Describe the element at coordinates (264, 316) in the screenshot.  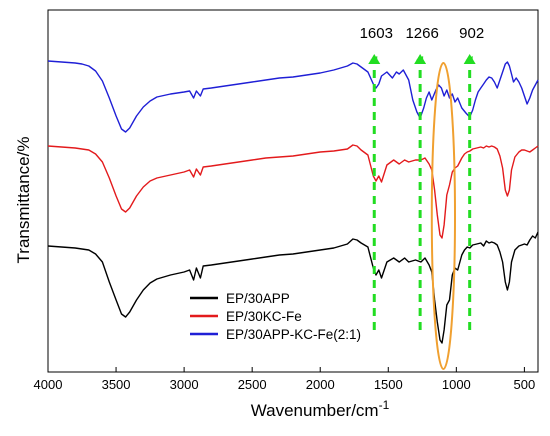
I see `legend-label-2: EP/30KC-Fe` at that location.